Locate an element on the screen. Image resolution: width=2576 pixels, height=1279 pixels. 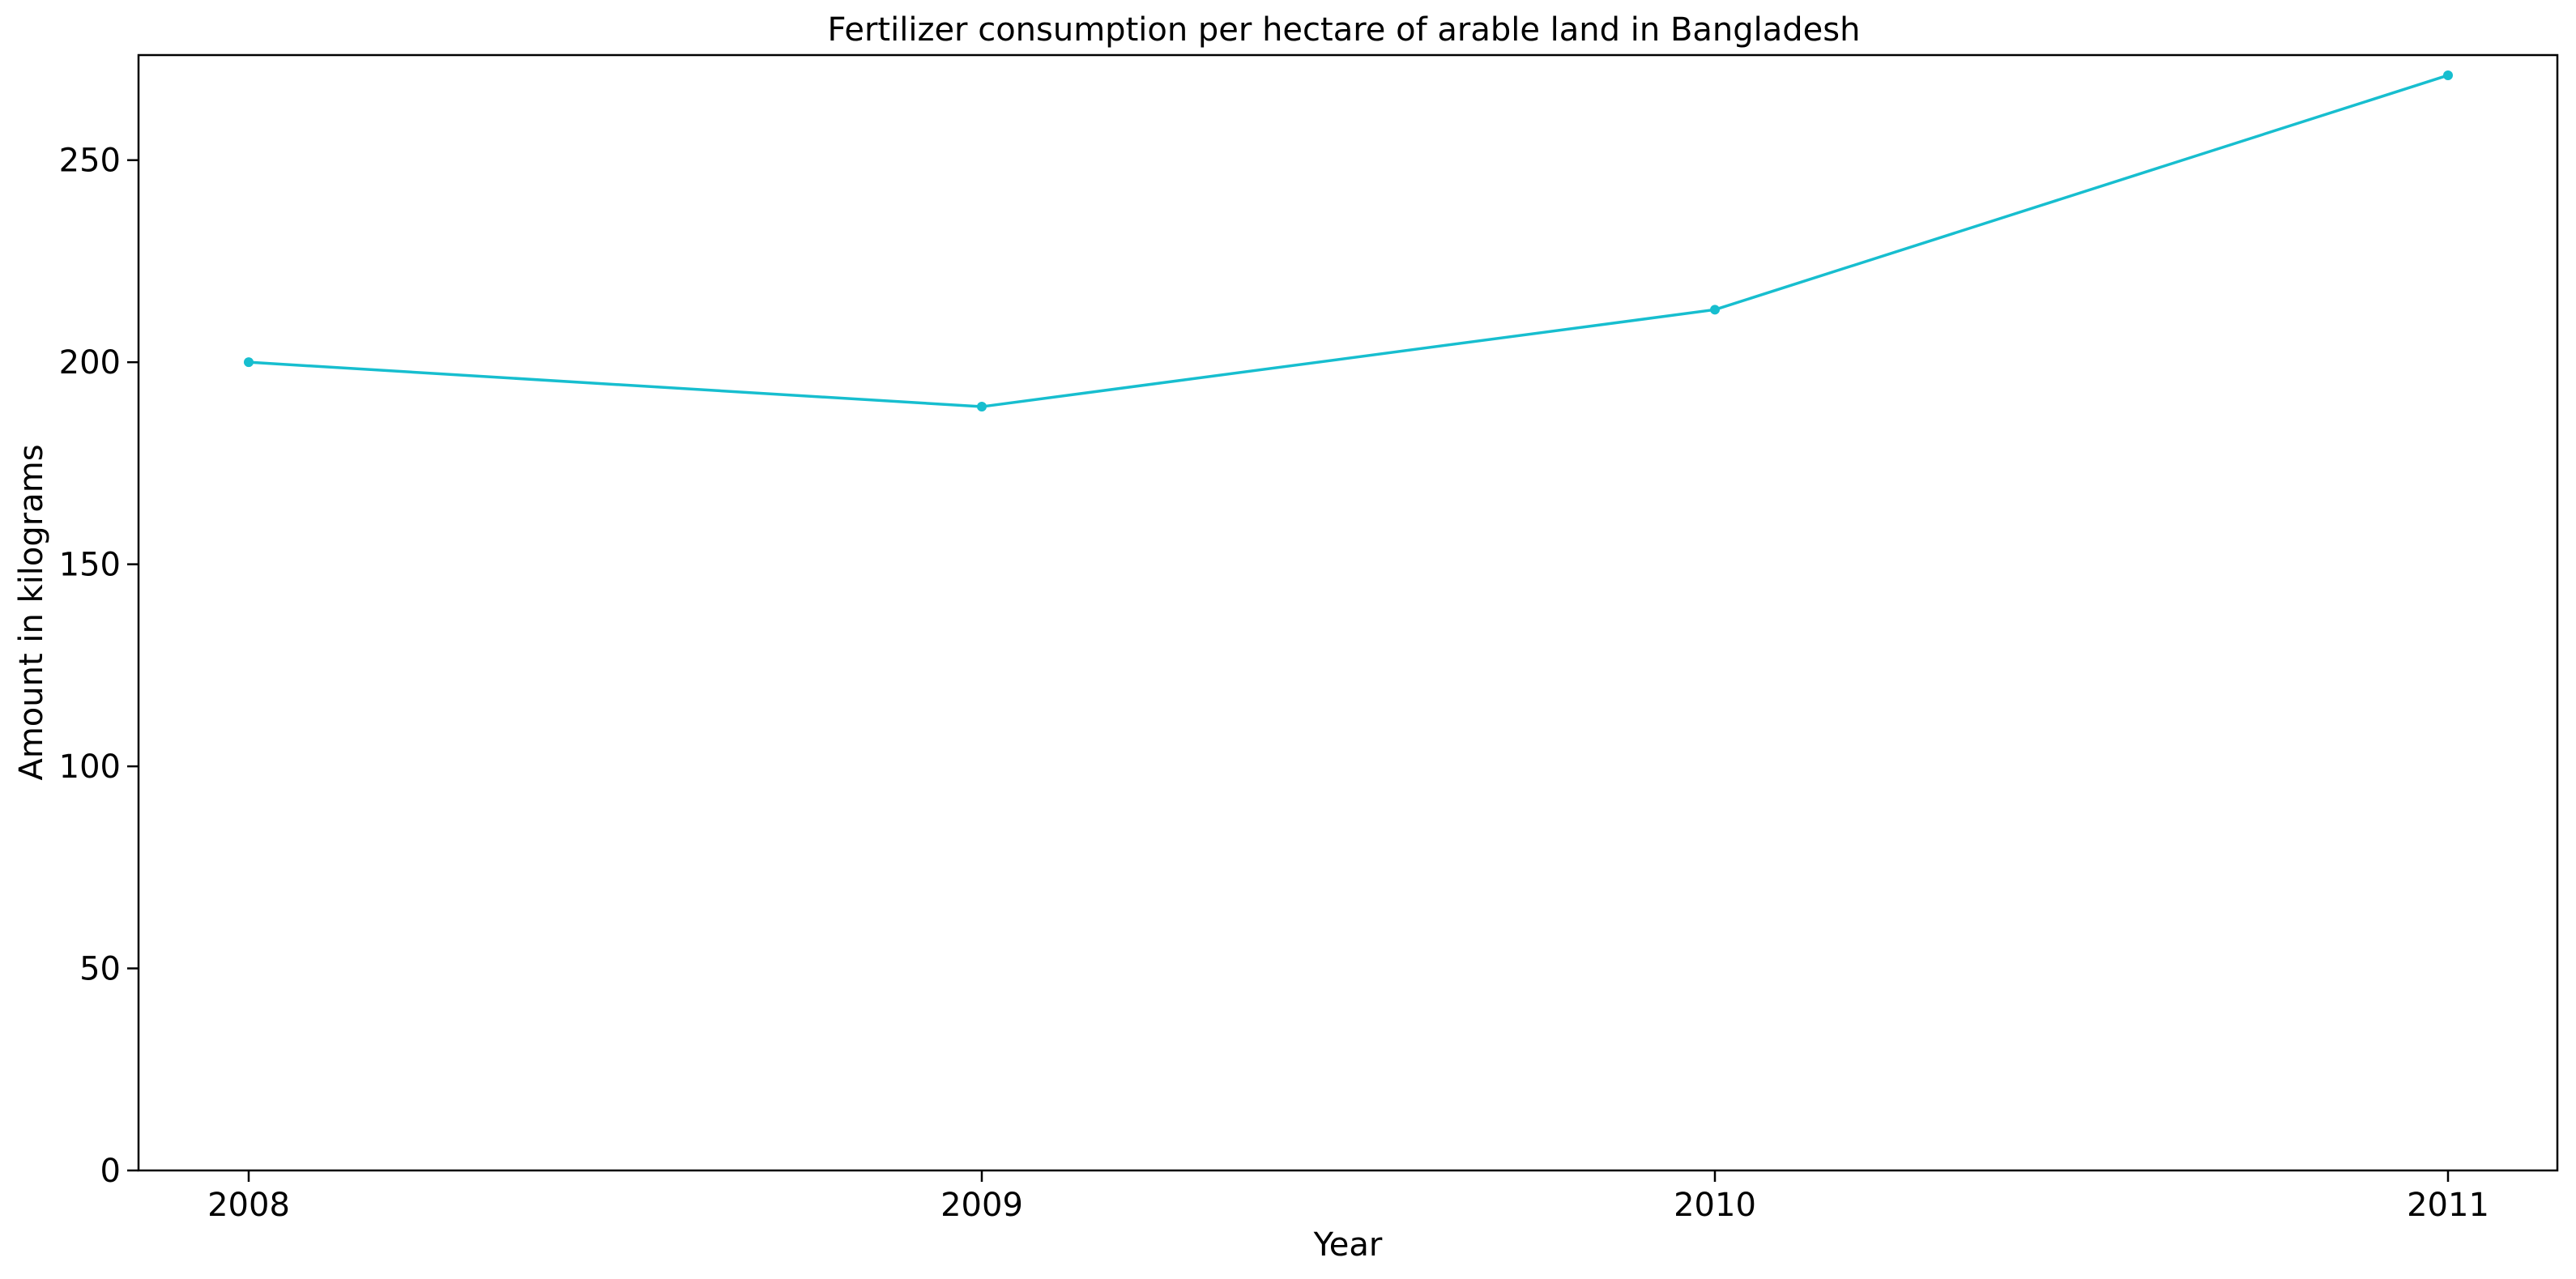
y-axis: 0 50 100 150 200 250 is located at coordinates (99, 666).